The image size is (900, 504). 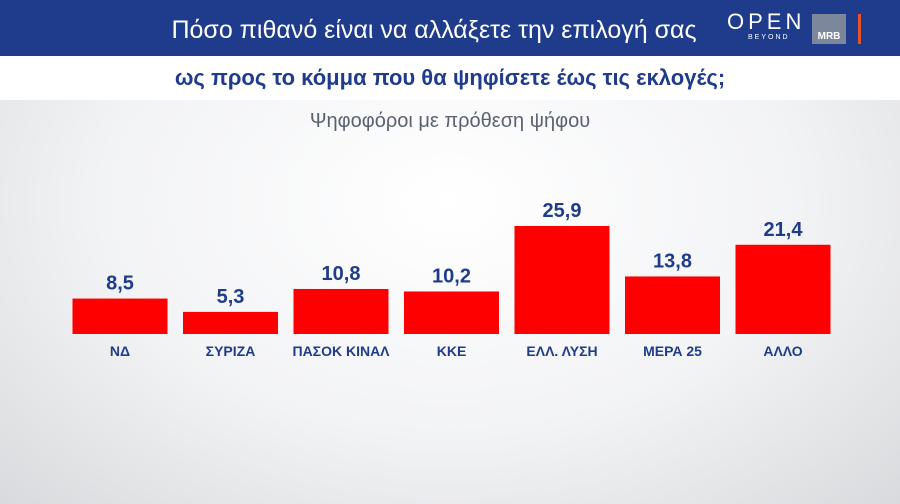 I want to click on category-label-1: ΣΥΡΙΖΑ, so click(x=231, y=351).